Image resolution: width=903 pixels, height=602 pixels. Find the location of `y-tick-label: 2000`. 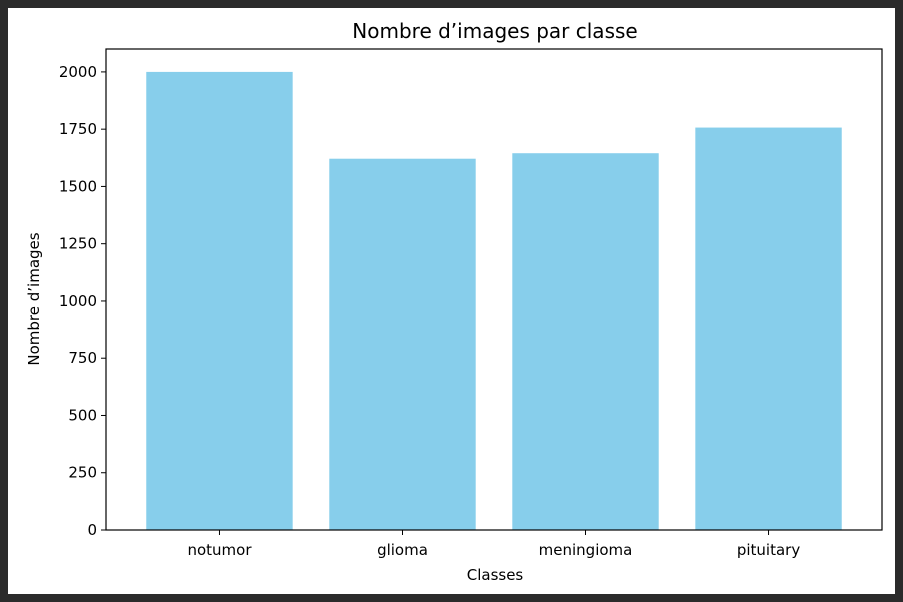

y-tick-label: 2000 is located at coordinates (78, 72).